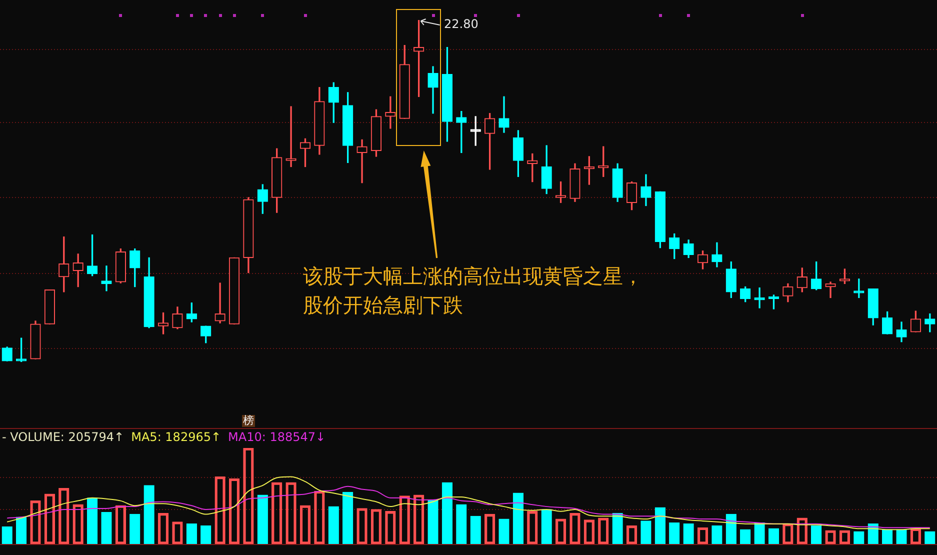 This screenshot has width=937, height=555. Describe the element at coordinates (277, 437) in the screenshot. I see `text: MA10: 188547↓` at that location.